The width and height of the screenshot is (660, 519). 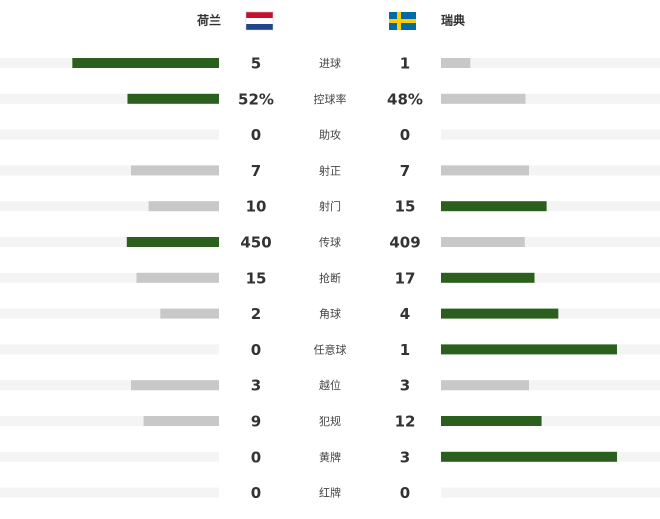 What do you see at coordinates (256, 314) in the screenshot?
I see `home-value: 2` at bounding box center [256, 314].